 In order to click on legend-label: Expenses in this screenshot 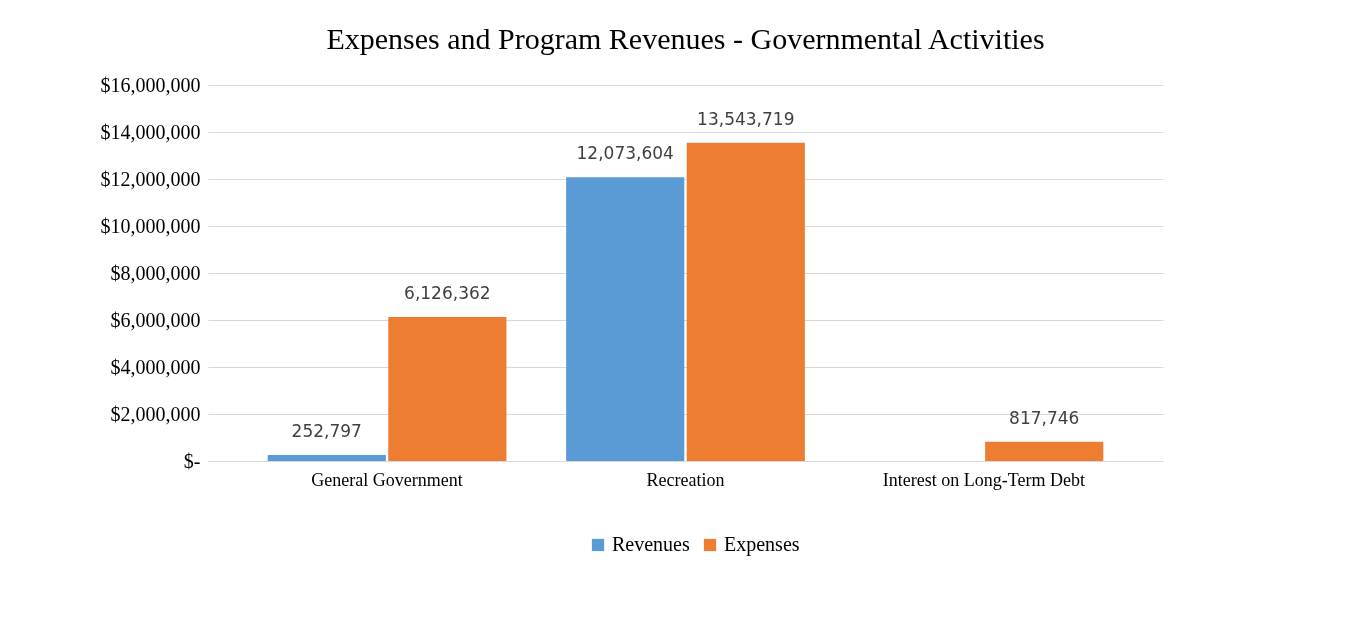, I will do `click(762, 544)`.